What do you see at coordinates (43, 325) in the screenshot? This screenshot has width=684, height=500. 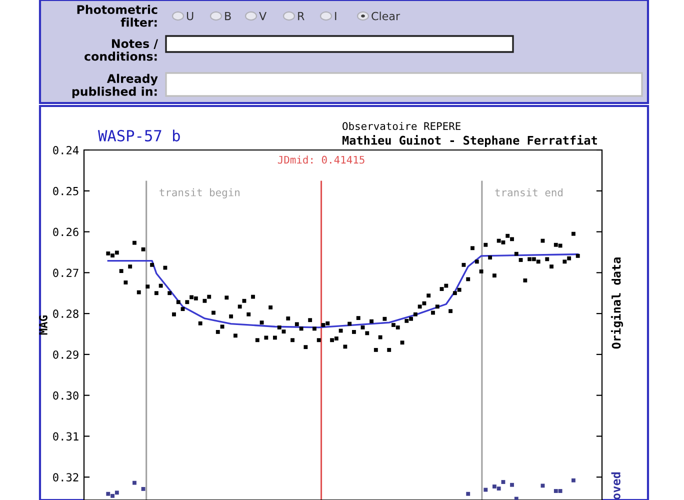 I see `y-axis-title: MAG` at bounding box center [43, 325].